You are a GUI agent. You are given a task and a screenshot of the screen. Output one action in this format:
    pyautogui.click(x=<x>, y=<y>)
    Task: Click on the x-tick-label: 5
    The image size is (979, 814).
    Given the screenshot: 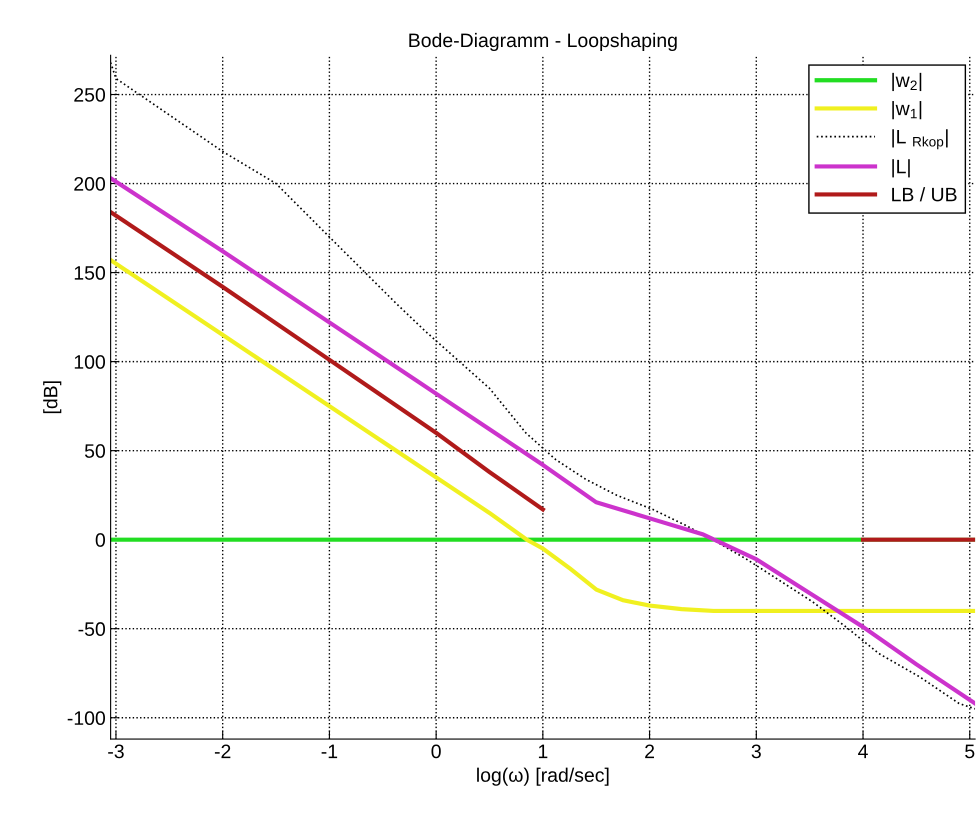 What is the action you would take?
    pyautogui.click(x=969, y=751)
    